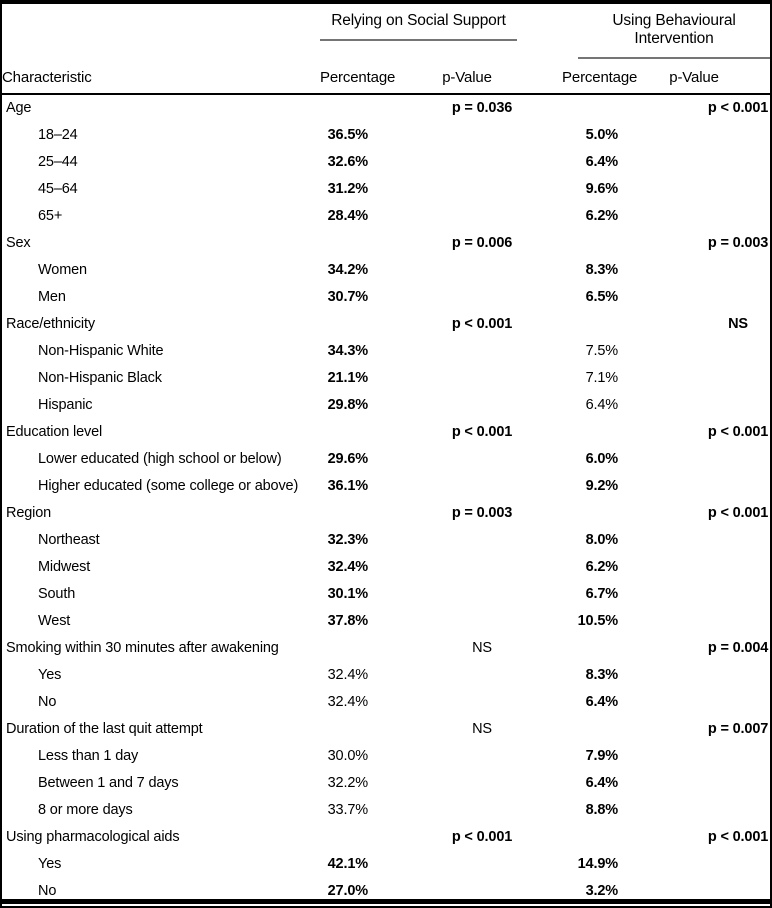  I want to click on cell-pvalue-behavioural: p = 0.004, so click(738, 648).